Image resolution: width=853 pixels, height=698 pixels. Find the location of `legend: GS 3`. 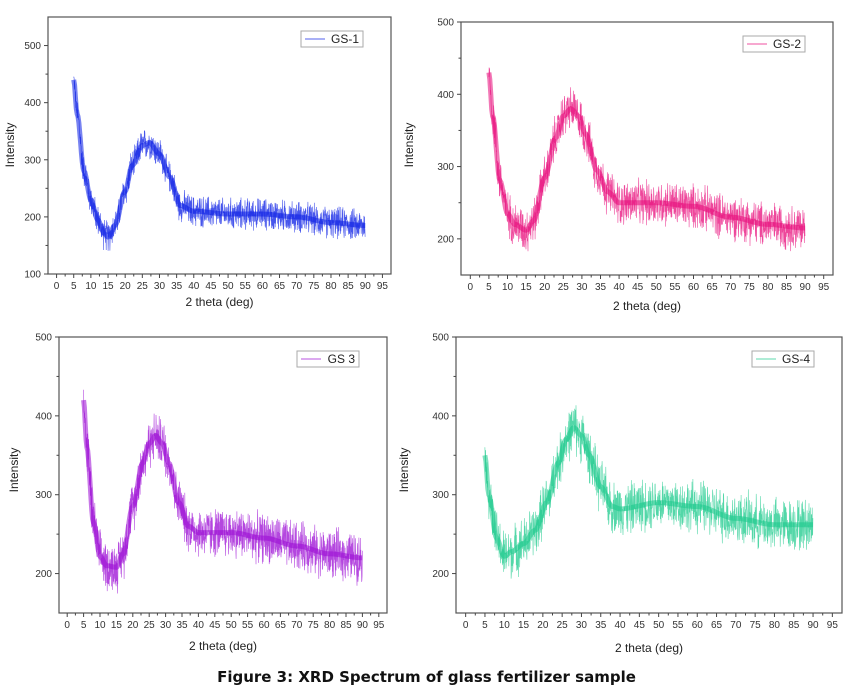

legend: GS 3 is located at coordinates (328, 359).